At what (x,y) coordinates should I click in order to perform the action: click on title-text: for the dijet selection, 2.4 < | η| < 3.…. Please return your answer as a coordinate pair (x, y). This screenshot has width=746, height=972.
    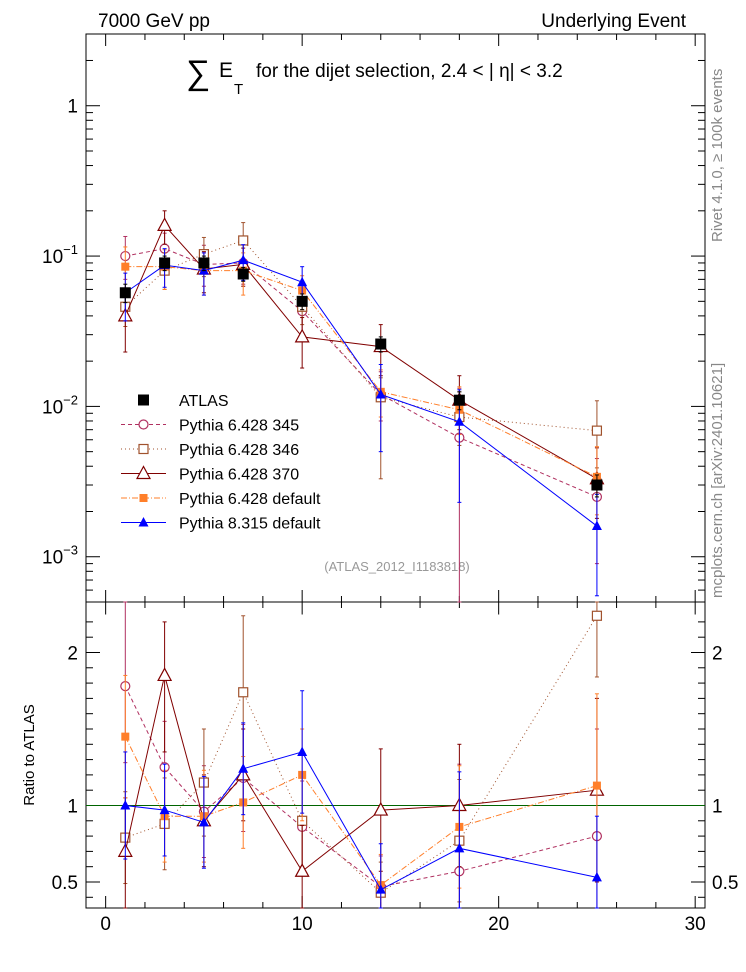
    Looking at the image, I should click on (409, 71).